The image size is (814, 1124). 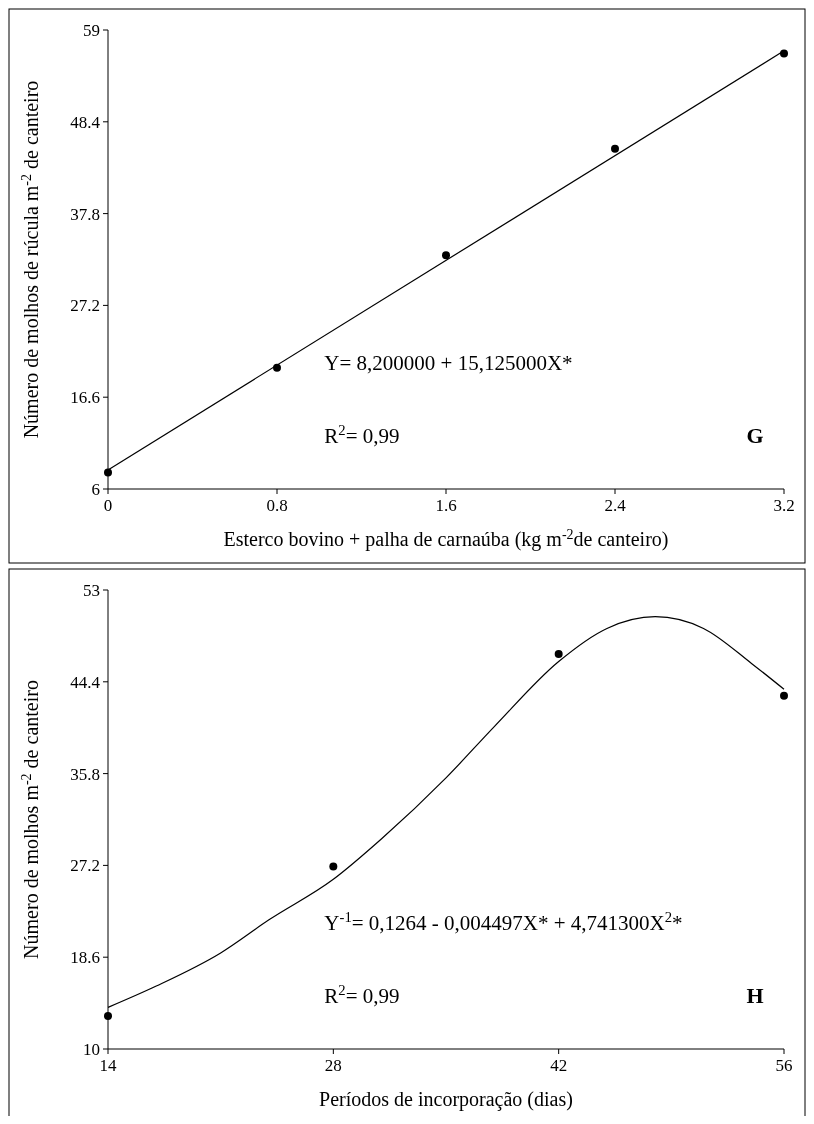 I want to click on x-tick-label: 2.4, so click(x=615, y=505).